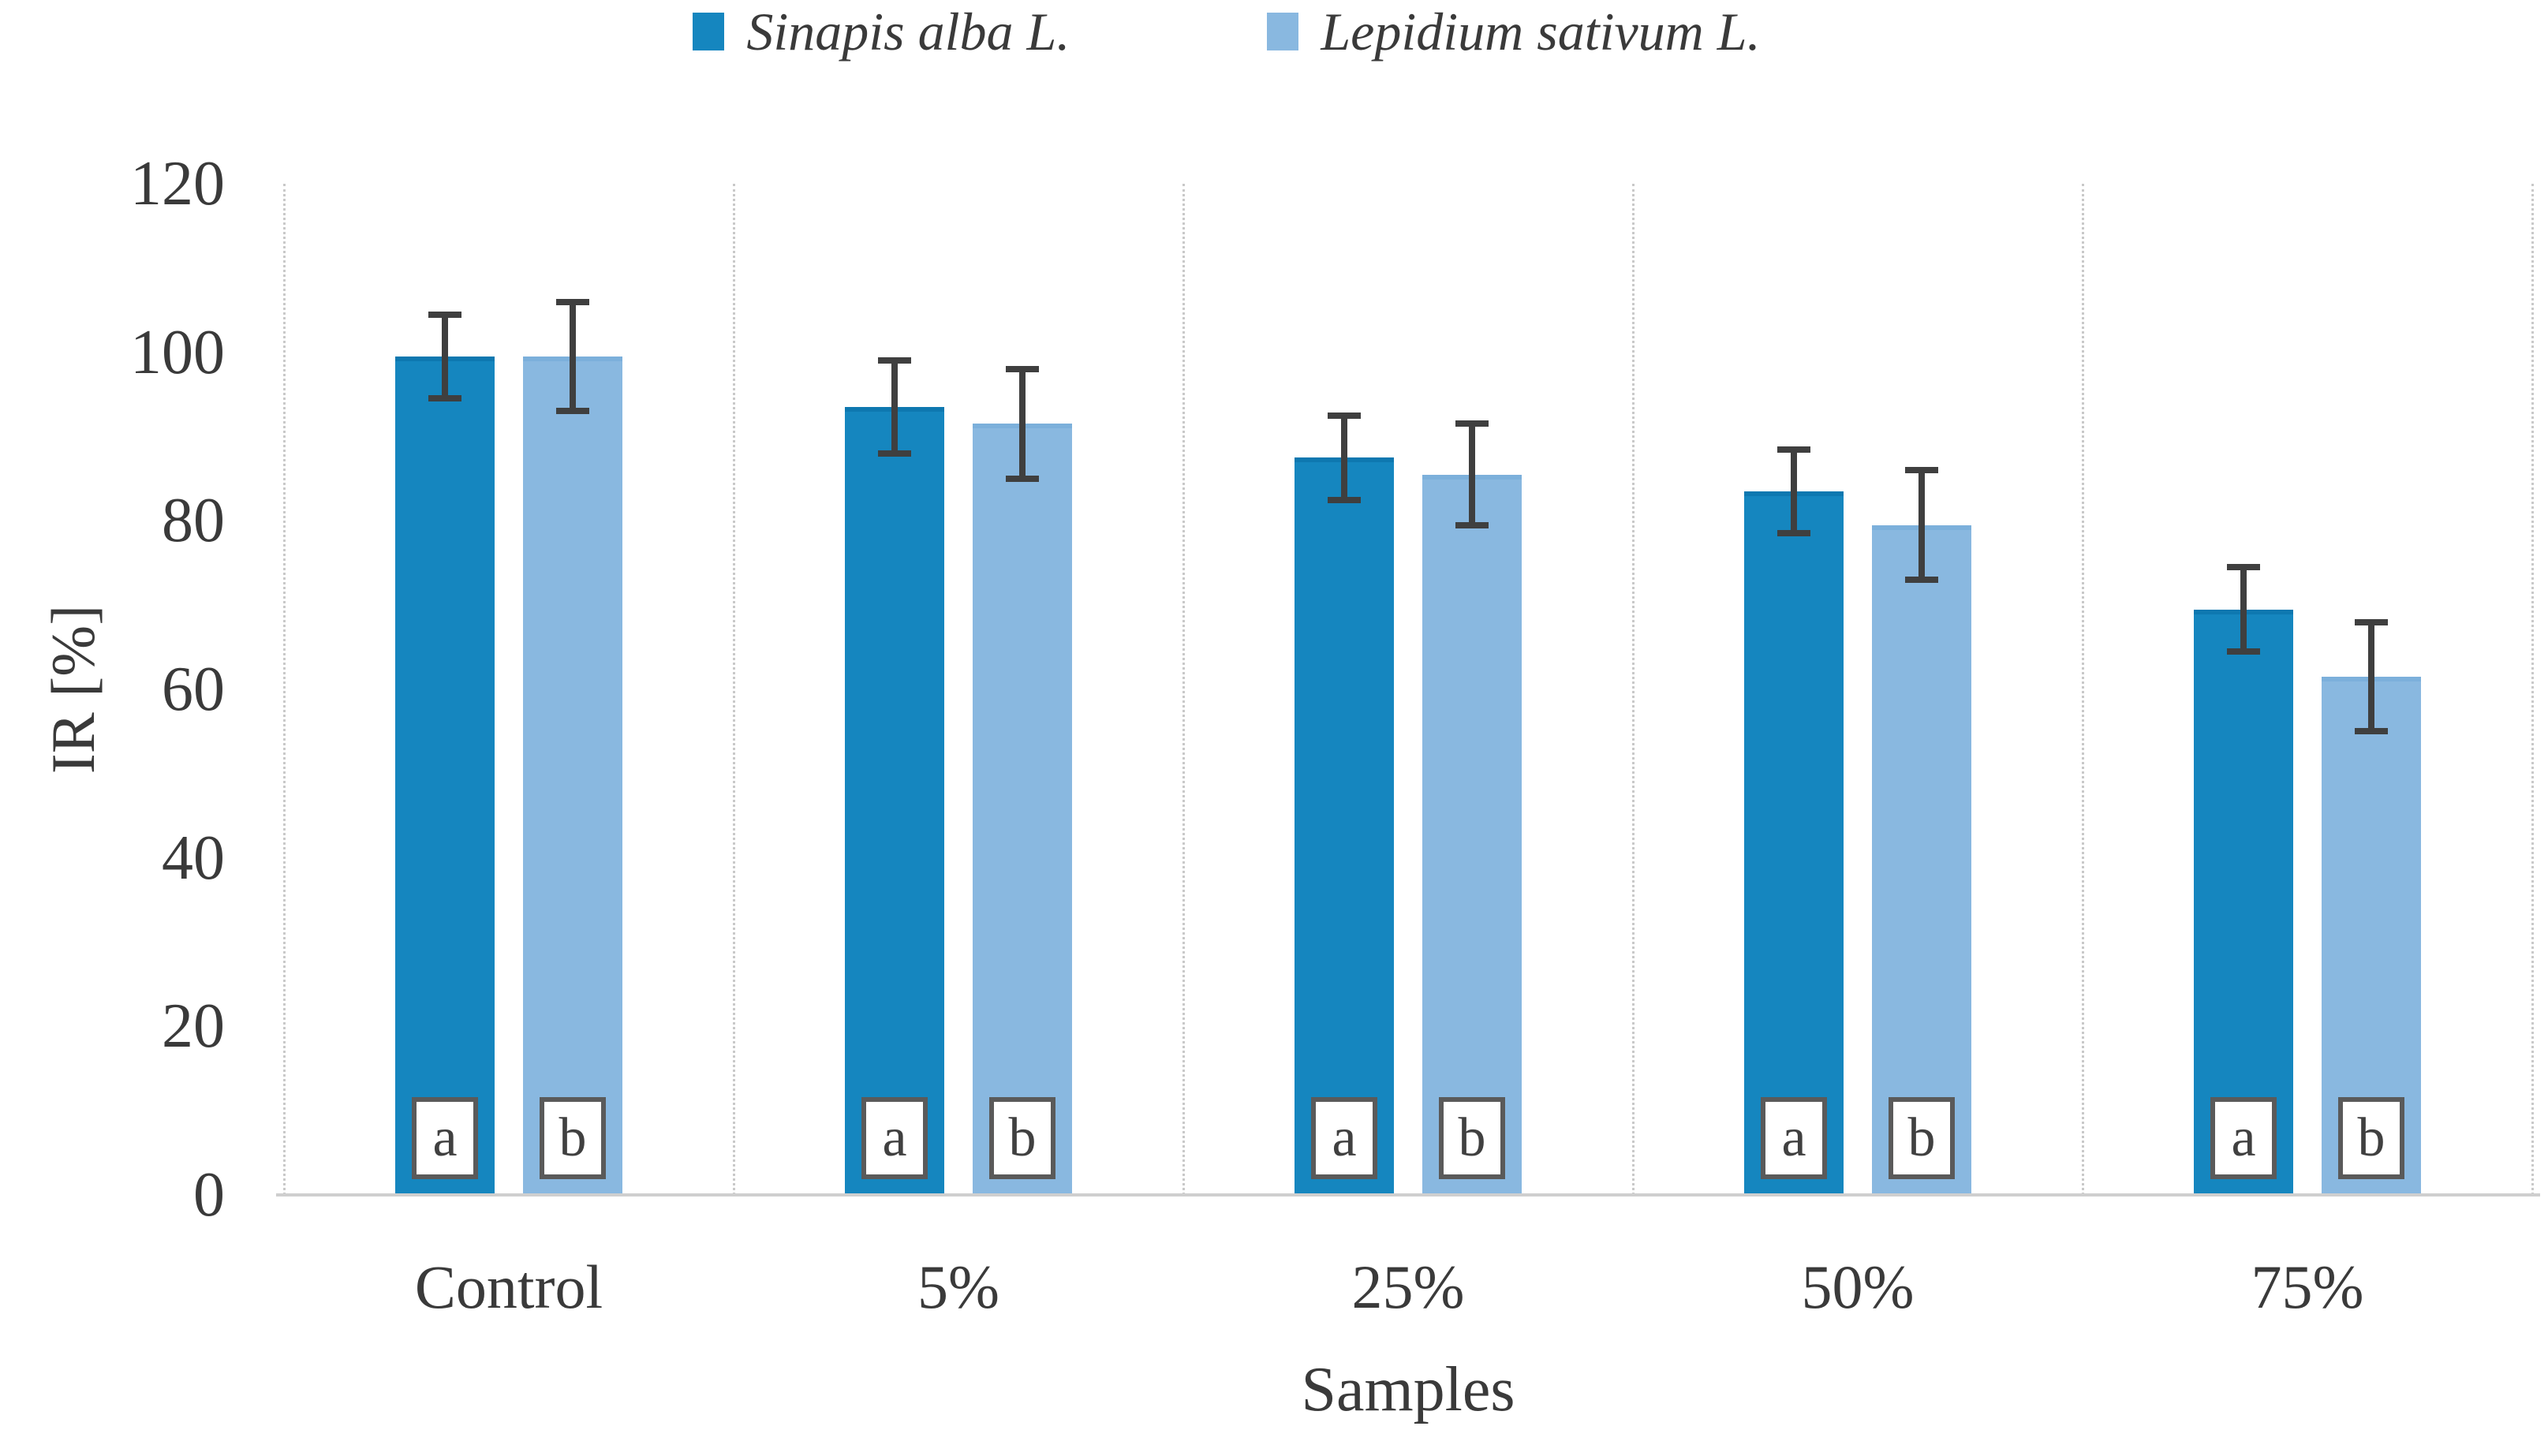 This screenshot has height=1456, width=2548. What do you see at coordinates (1408, 1389) in the screenshot?
I see `x-axis-title: Samples` at bounding box center [1408, 1389].